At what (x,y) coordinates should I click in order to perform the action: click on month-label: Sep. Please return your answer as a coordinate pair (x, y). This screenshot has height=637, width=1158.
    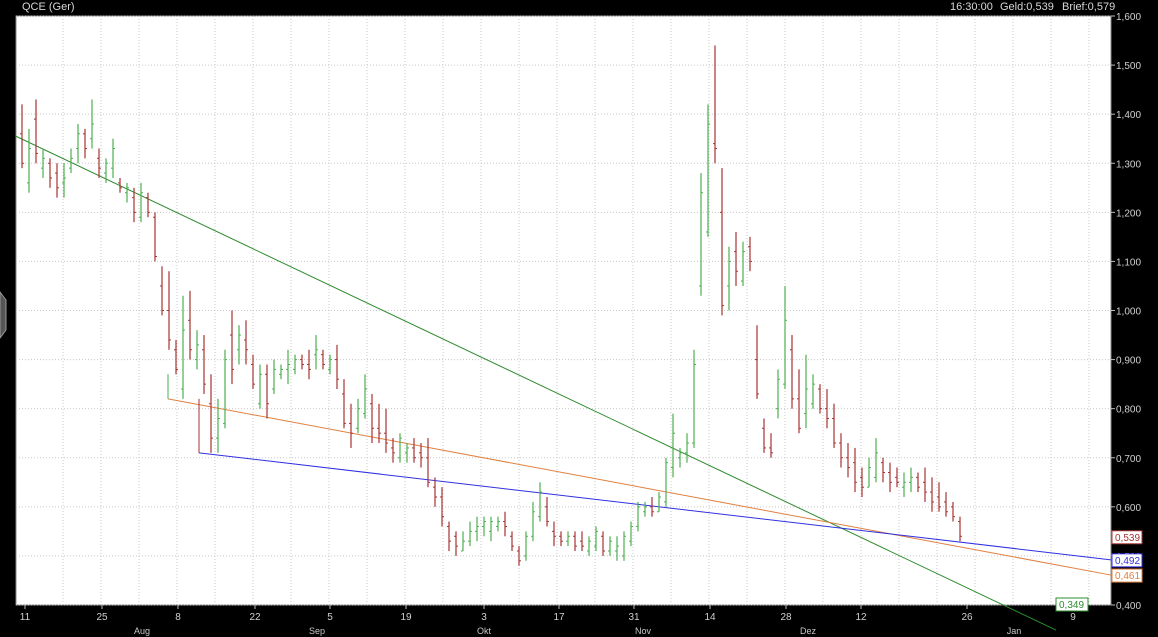
    Looking at the image, I should click on (317, 631).